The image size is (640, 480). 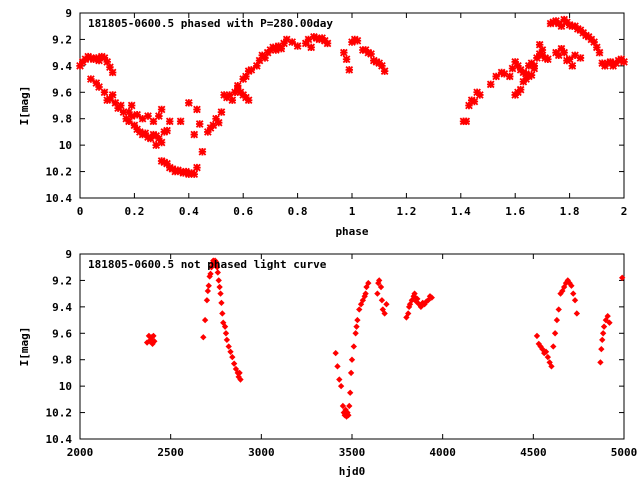 What do you see at coordinates (59, 439) in the screenshot?
I see `y-tick-label: 10.4` at bounding box center [59, 439].